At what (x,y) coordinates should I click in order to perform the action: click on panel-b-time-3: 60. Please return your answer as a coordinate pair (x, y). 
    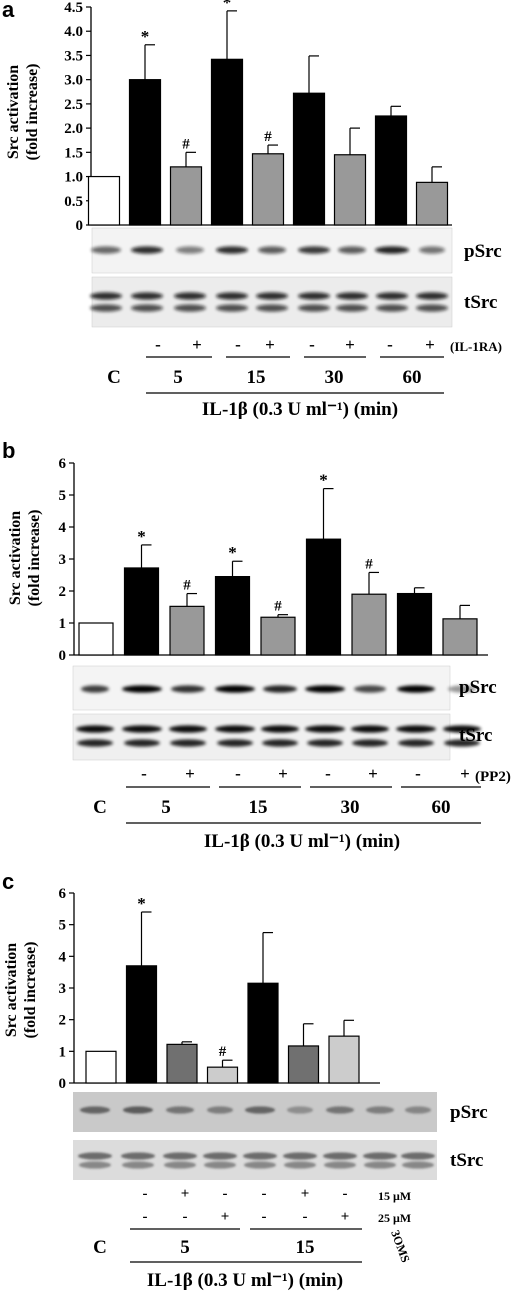
    Looking at the image, I should click on (441, 807).